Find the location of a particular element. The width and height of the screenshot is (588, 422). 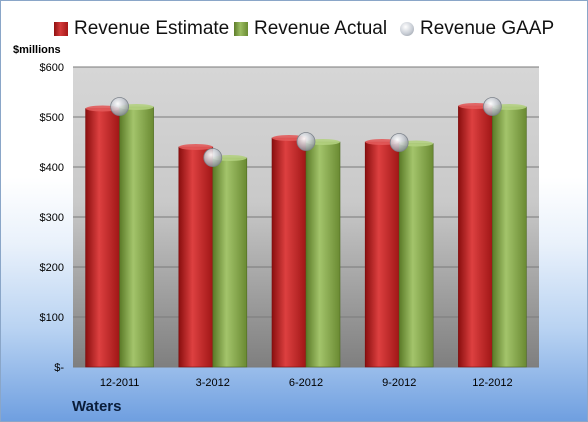

legend-item-revenue-gaap: Revenue GAAP is located at coordinates (477, 29).